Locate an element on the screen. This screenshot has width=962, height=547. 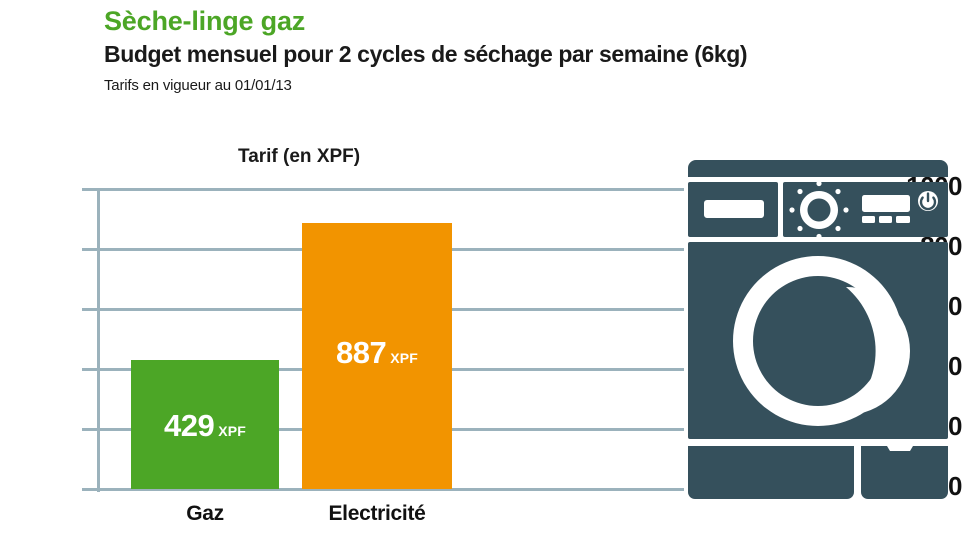
dryer-knob-ring is located at coordinates (819, 210).